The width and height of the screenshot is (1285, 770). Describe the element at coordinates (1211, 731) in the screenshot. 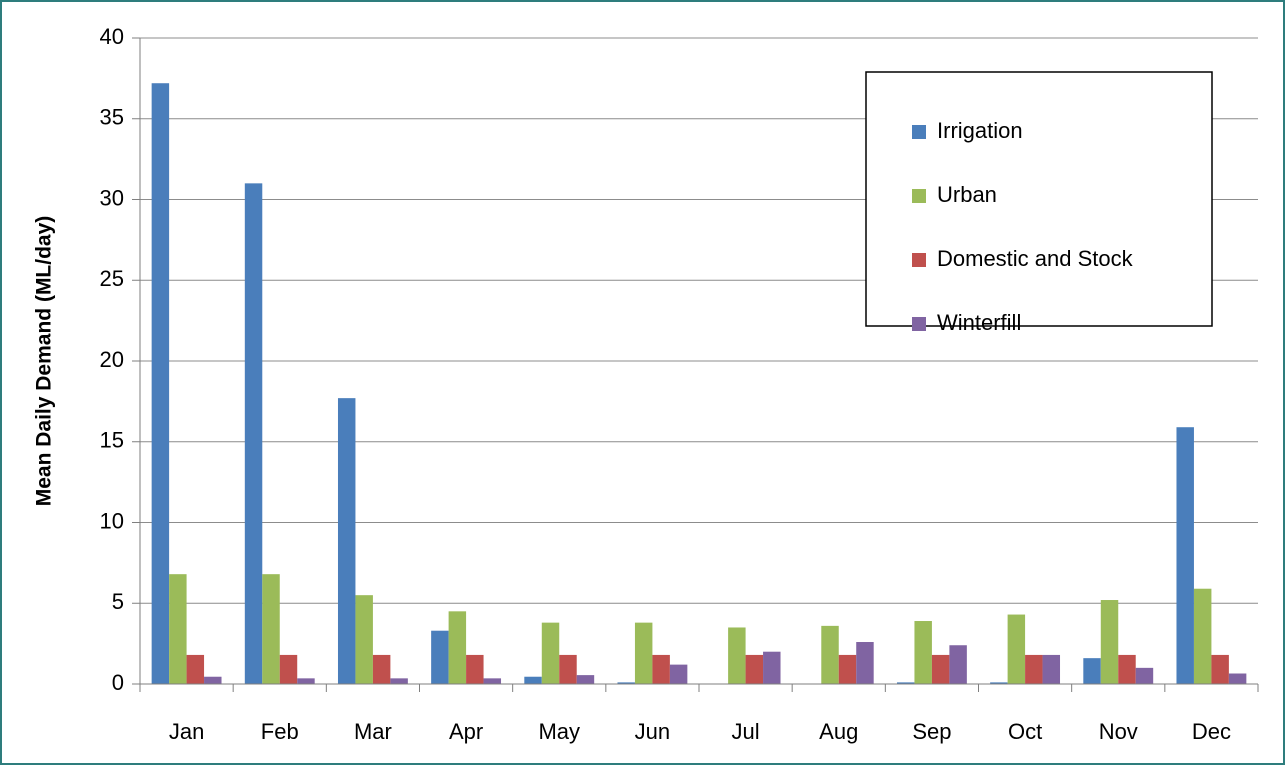

I see `x-tick-label: Dec` at that location.